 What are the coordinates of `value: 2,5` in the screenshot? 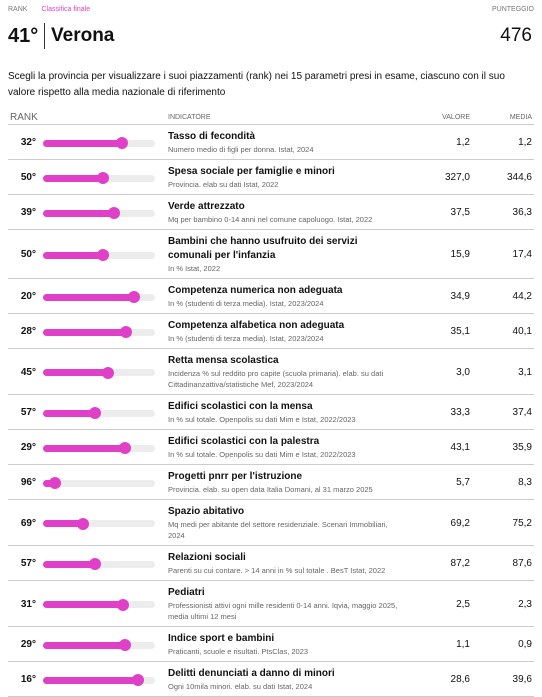 It's located at (463, 604).